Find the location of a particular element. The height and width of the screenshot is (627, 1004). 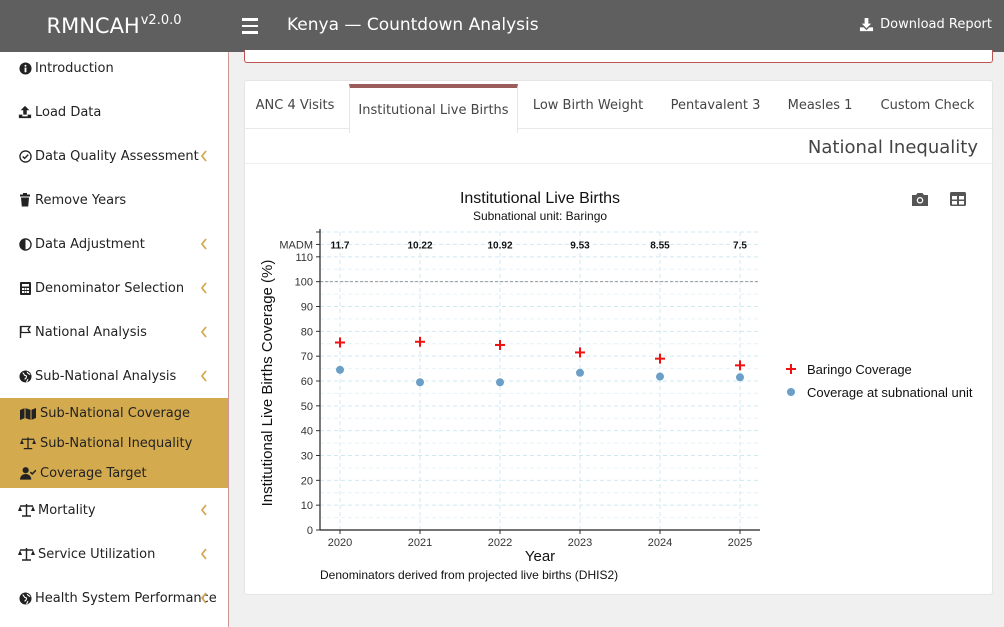

chart-title: Institutional Live Births is located at coordinates (540, 198).